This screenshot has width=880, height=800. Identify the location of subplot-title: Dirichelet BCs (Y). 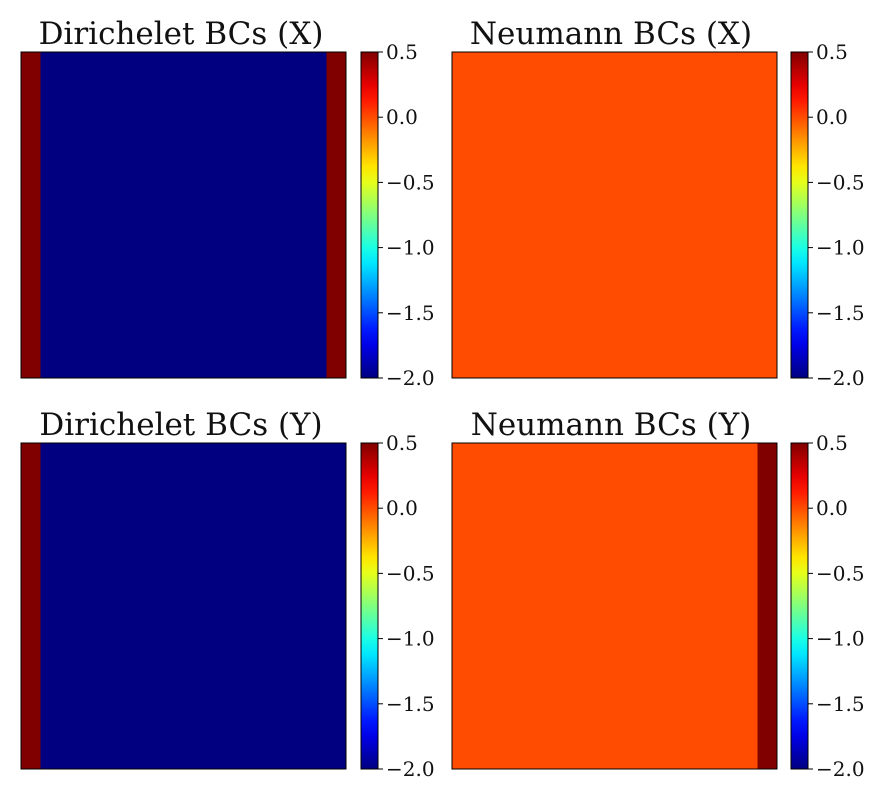
(180, 425).